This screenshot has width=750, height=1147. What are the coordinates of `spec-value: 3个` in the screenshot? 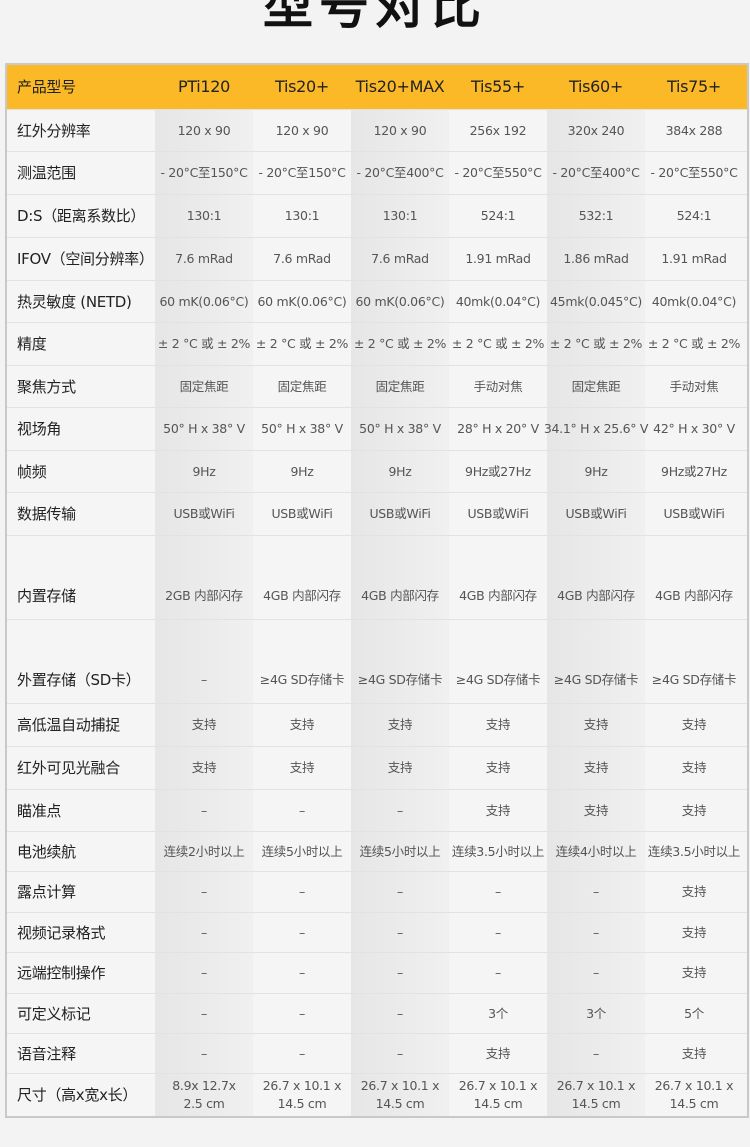 It's located at (596, 1013).